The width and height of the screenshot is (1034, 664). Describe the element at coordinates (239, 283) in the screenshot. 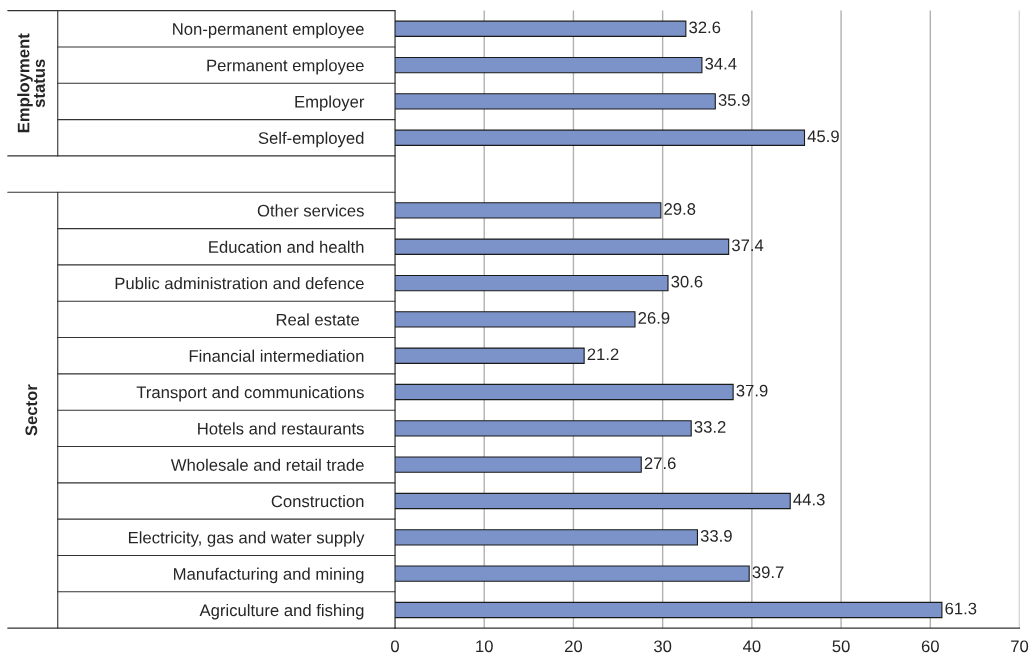

I see `y-tick-label: Public administration and defence` at that location.